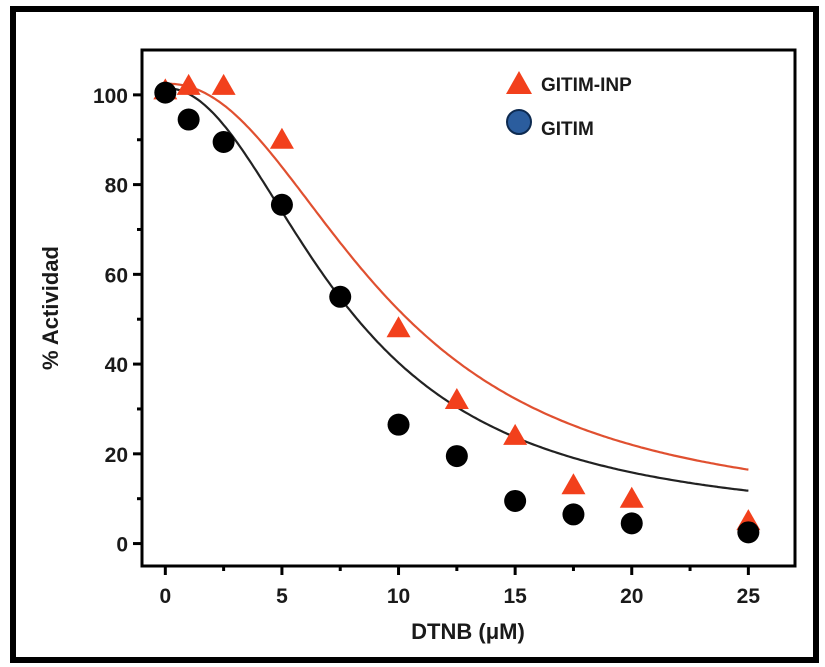  Describe the element at coordinates (116, 275) in the screenshot. I see `y-tick-label: 60` at that location.